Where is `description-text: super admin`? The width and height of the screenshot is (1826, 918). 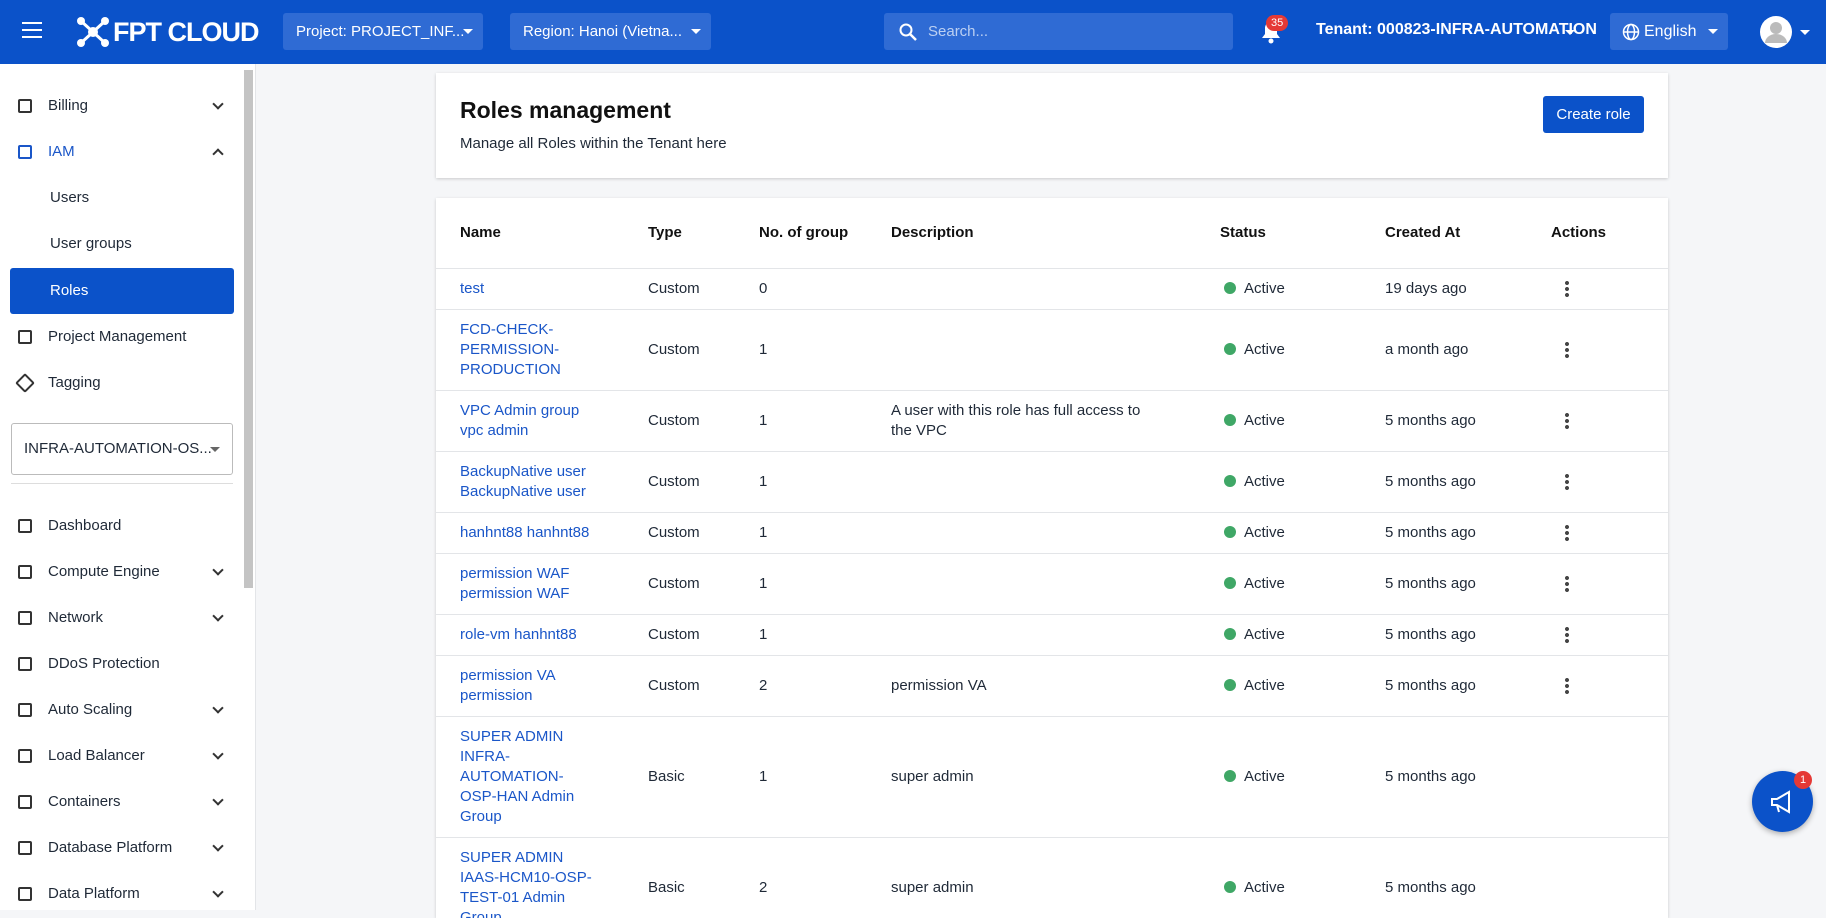 description-text: super admin is located at coordinates (932, 776).